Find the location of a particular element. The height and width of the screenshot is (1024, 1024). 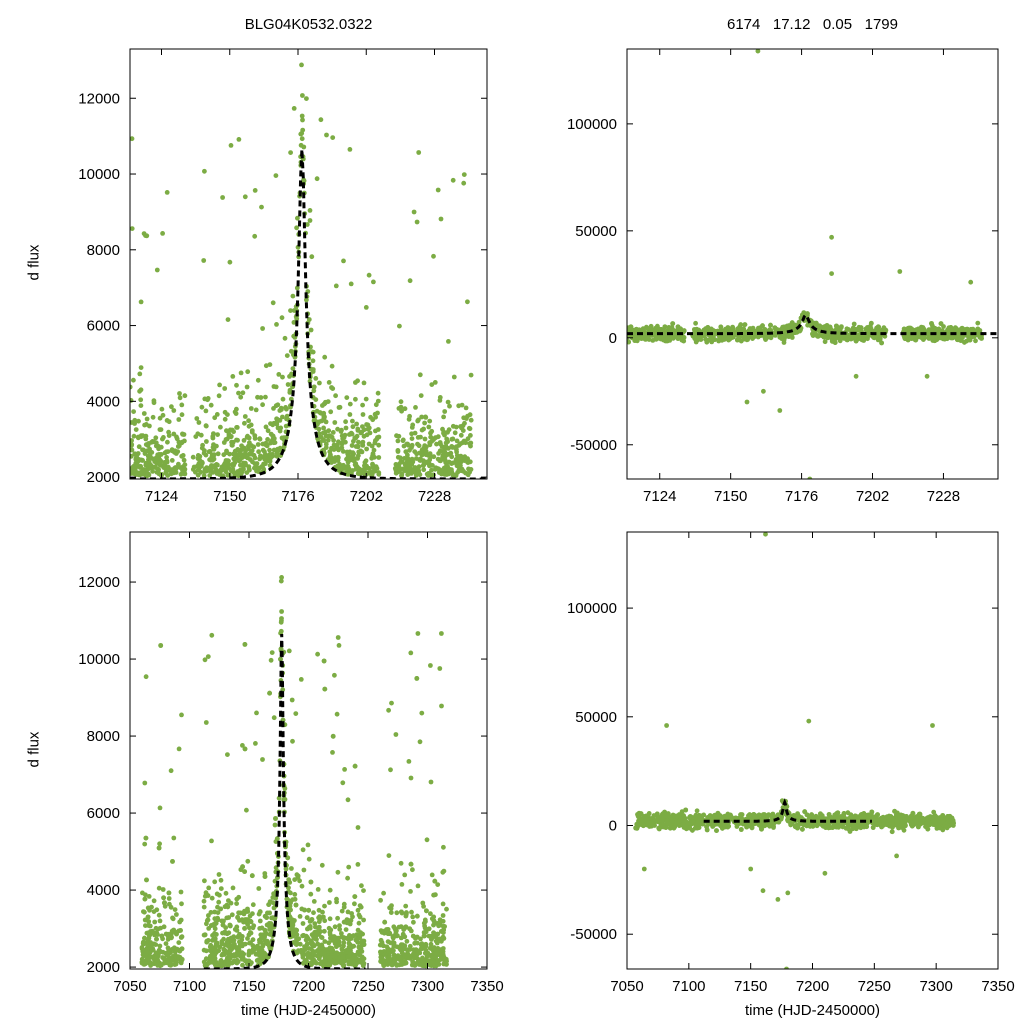

plot-area-bottom-right is located at coordinates (794, 750).